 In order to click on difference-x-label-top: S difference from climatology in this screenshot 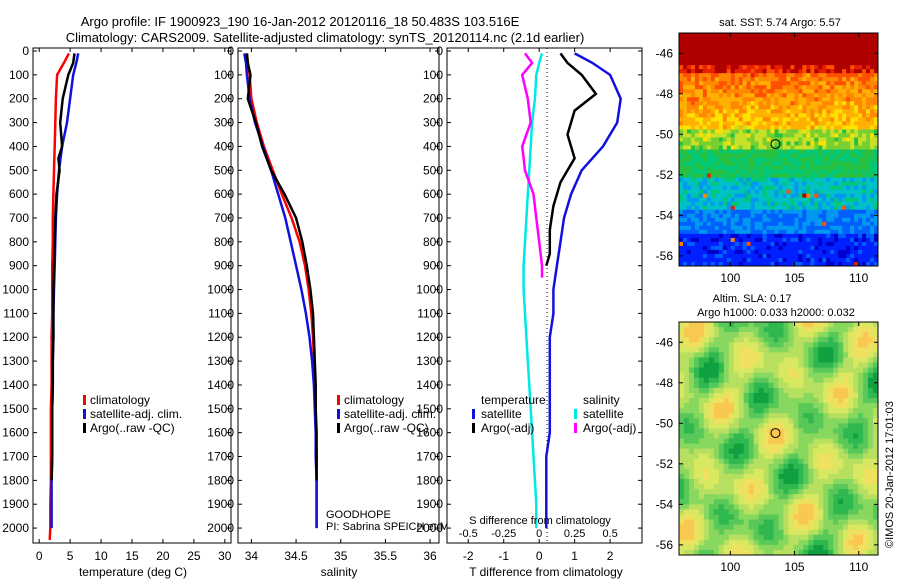, I will do `click(540, 521)`.